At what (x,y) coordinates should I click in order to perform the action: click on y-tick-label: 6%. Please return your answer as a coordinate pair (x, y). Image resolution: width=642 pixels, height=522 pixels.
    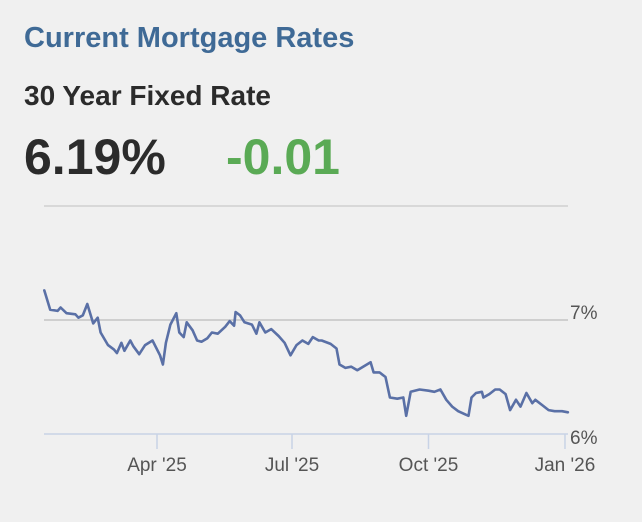
    Looking at the image, I should click on (584, 438).